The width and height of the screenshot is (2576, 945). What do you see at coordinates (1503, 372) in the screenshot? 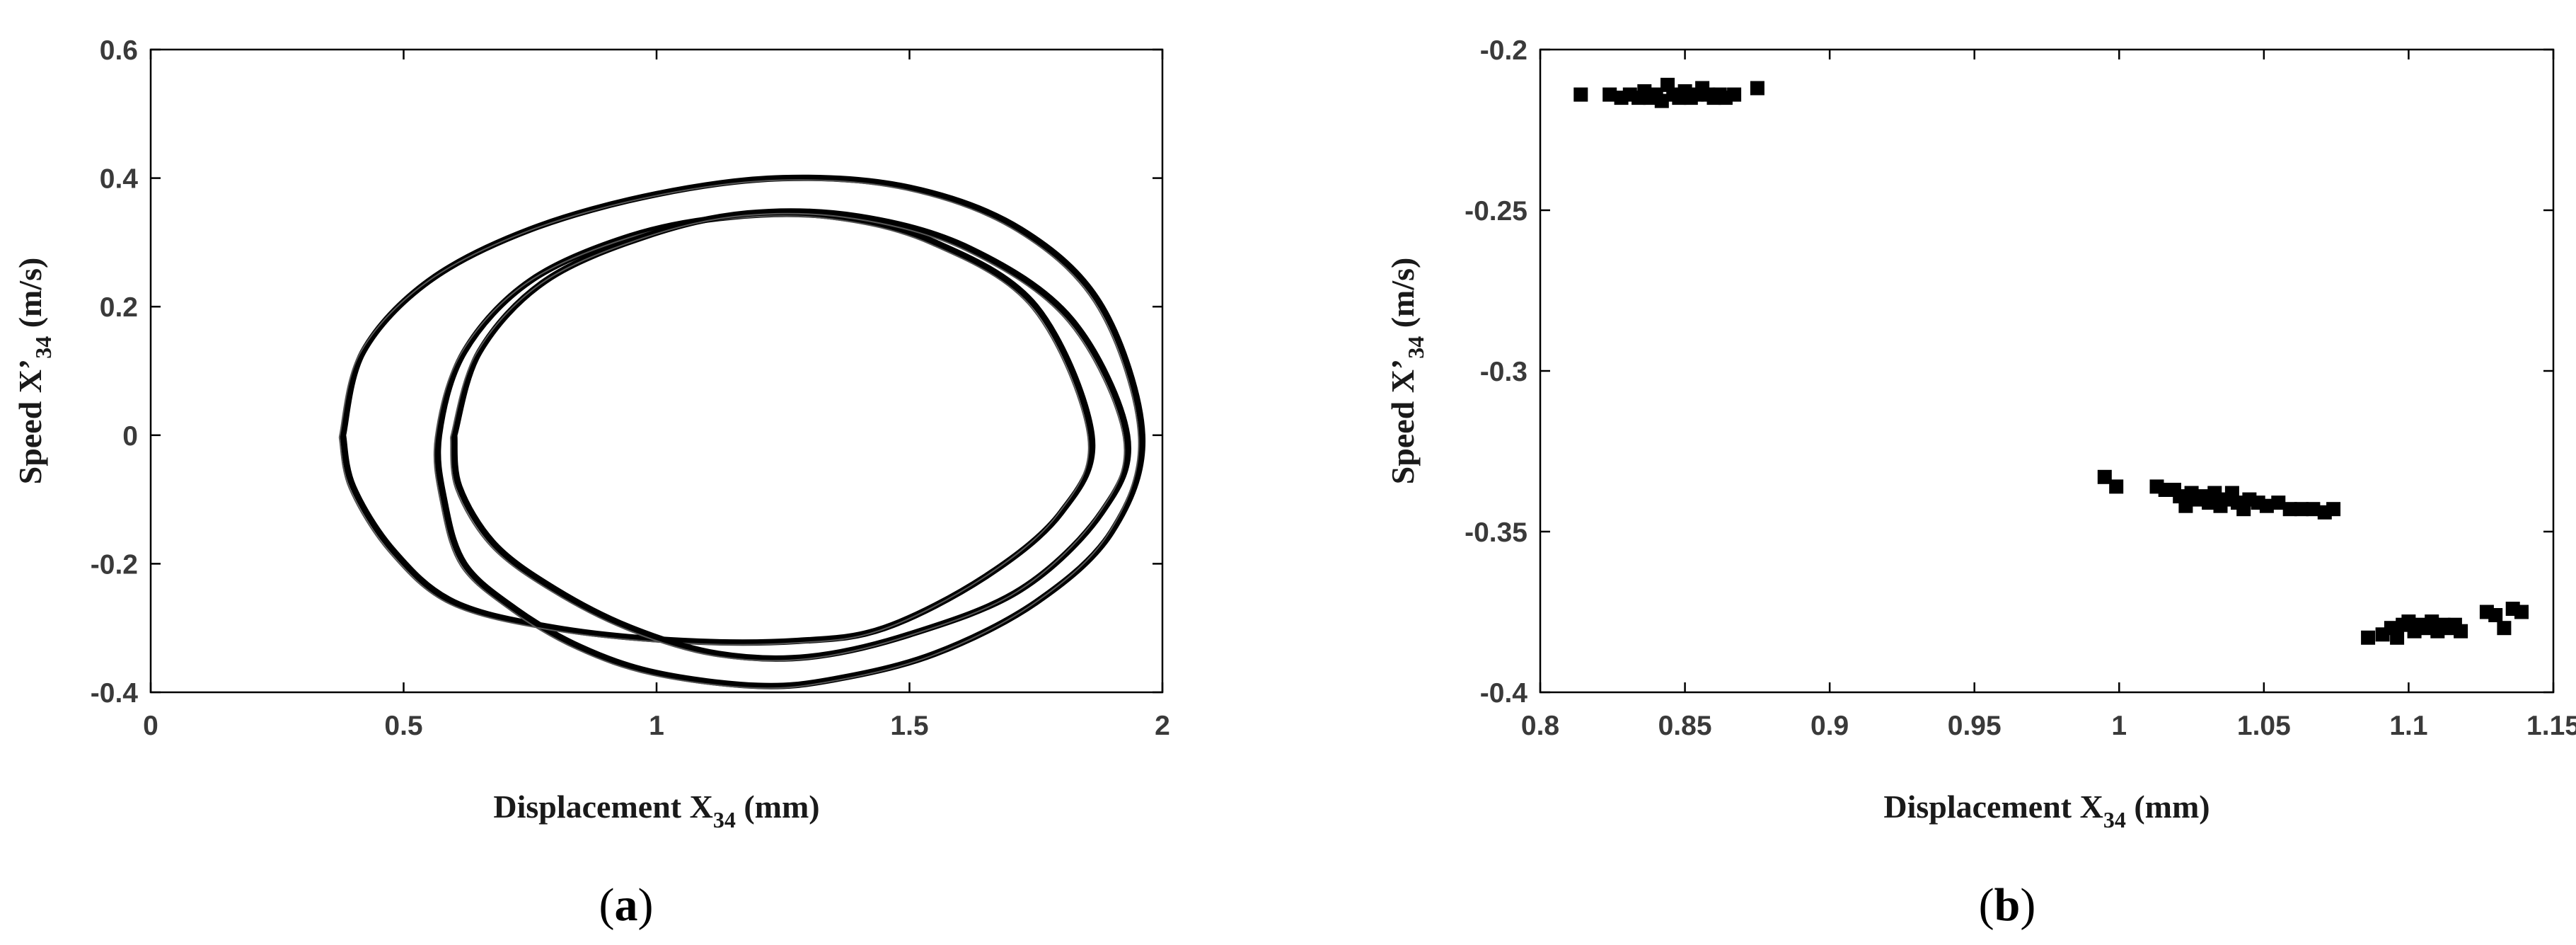
I see `y-tick-label: -0.3` at bounding box center [1503, 372].